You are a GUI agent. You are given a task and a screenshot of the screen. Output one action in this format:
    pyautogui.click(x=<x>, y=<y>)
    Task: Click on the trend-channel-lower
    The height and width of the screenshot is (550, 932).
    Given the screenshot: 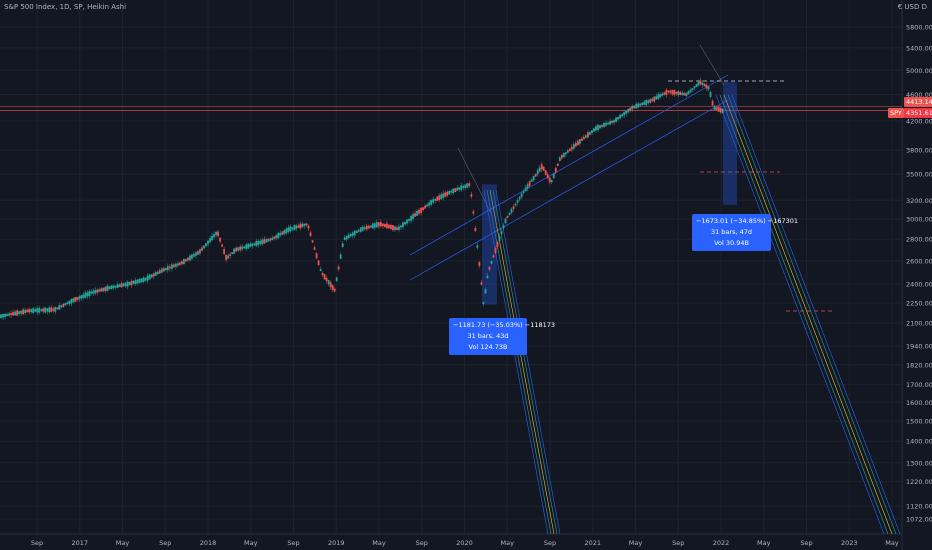 What is the action you would take?
    pyautogui.click(x=569, y=190)
    